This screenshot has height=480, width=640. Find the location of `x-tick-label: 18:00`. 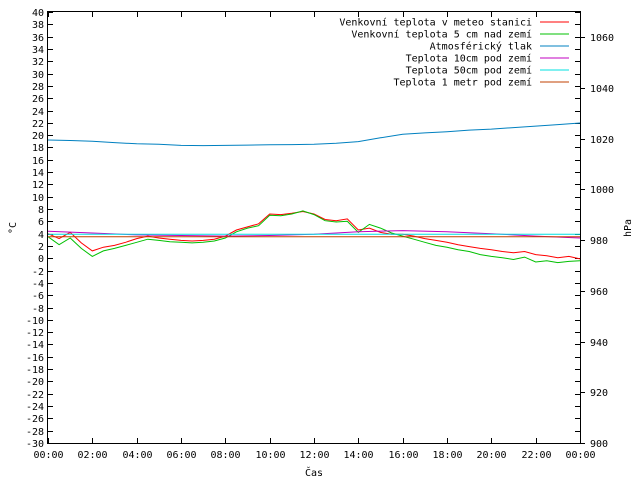

x-tick-label: 18:00 is located at coordinates (447, 455).